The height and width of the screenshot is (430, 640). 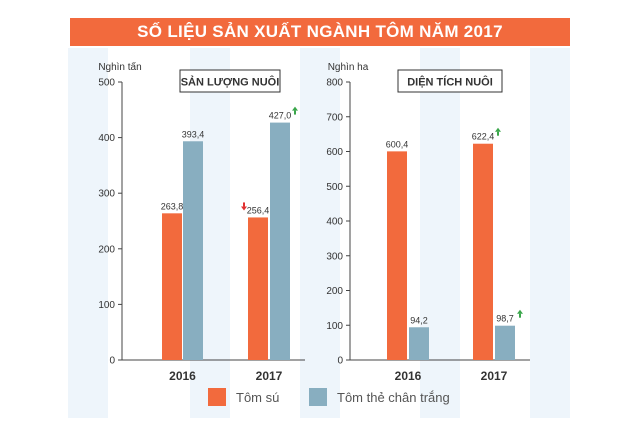 I want to click on data-label: 94,2, so click(x=419, y=320).